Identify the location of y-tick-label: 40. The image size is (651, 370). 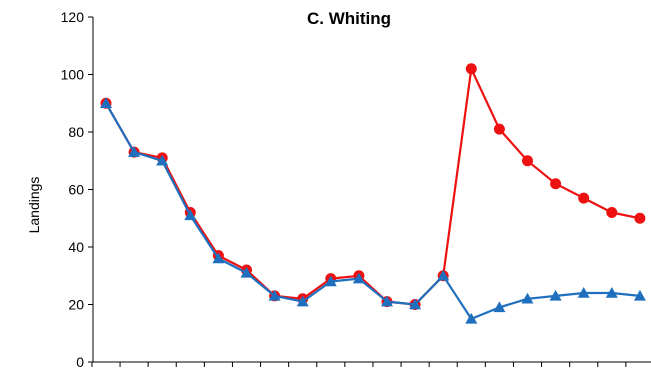
(76, 247).